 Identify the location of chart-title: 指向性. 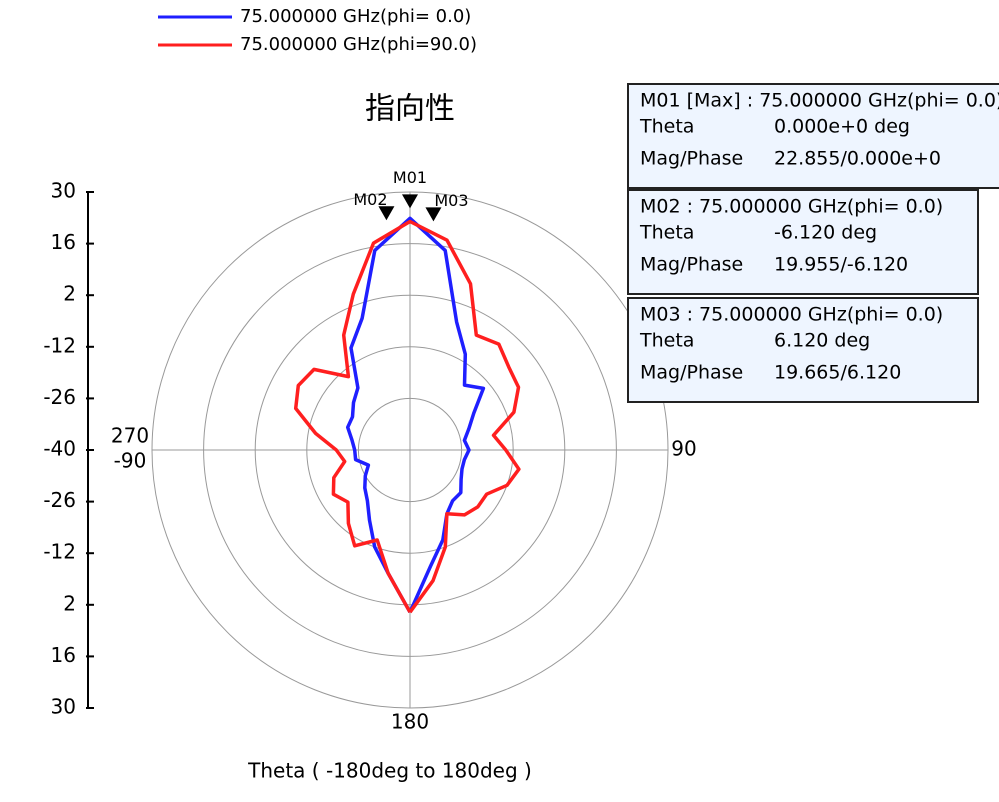
(410, 109).